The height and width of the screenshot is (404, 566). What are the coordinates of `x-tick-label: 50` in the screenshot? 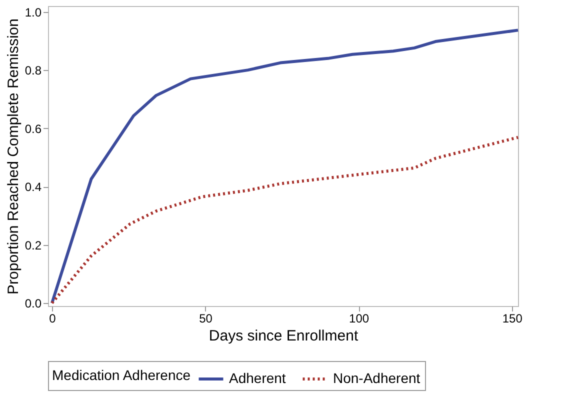 It's located at (206, 319).